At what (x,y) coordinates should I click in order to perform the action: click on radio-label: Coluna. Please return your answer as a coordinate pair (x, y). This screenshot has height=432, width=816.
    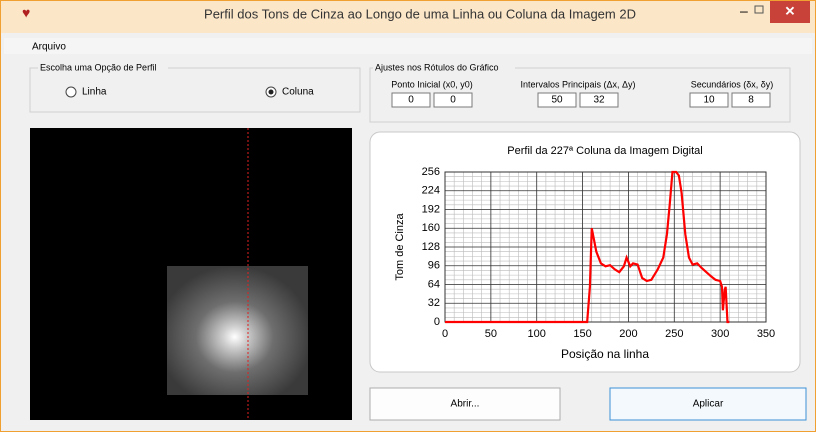
    Looking at the image, I should click on (298, 92).